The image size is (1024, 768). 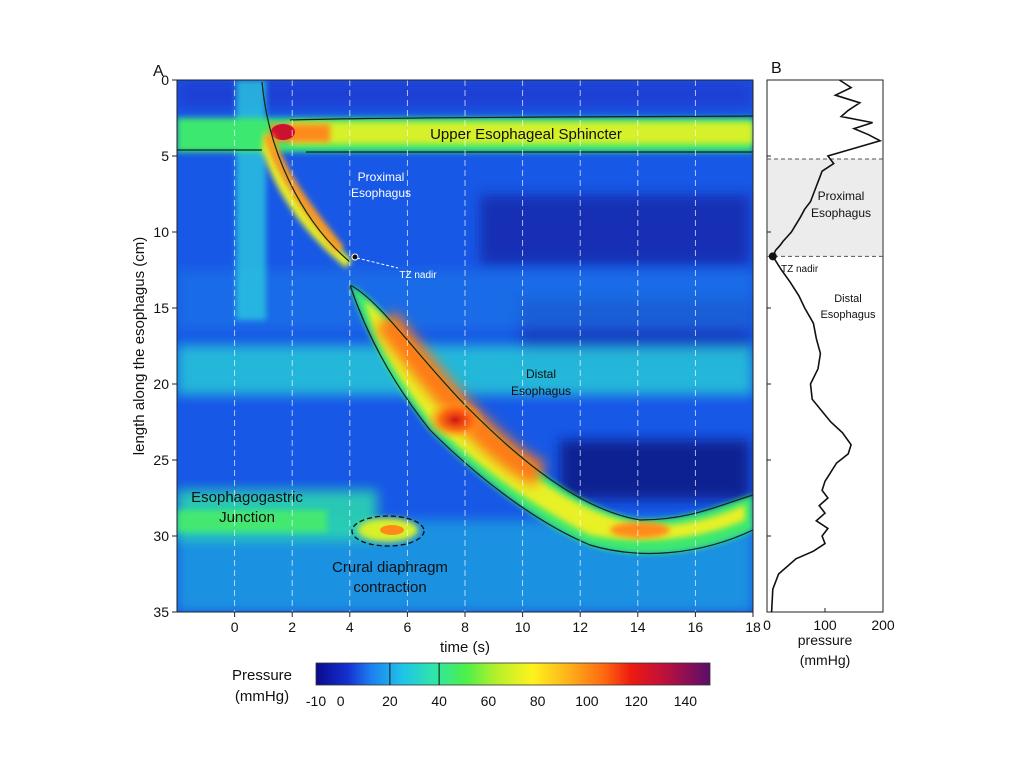 I want to click on colorbar-tick-label: 140, so click(x=686, y=701).